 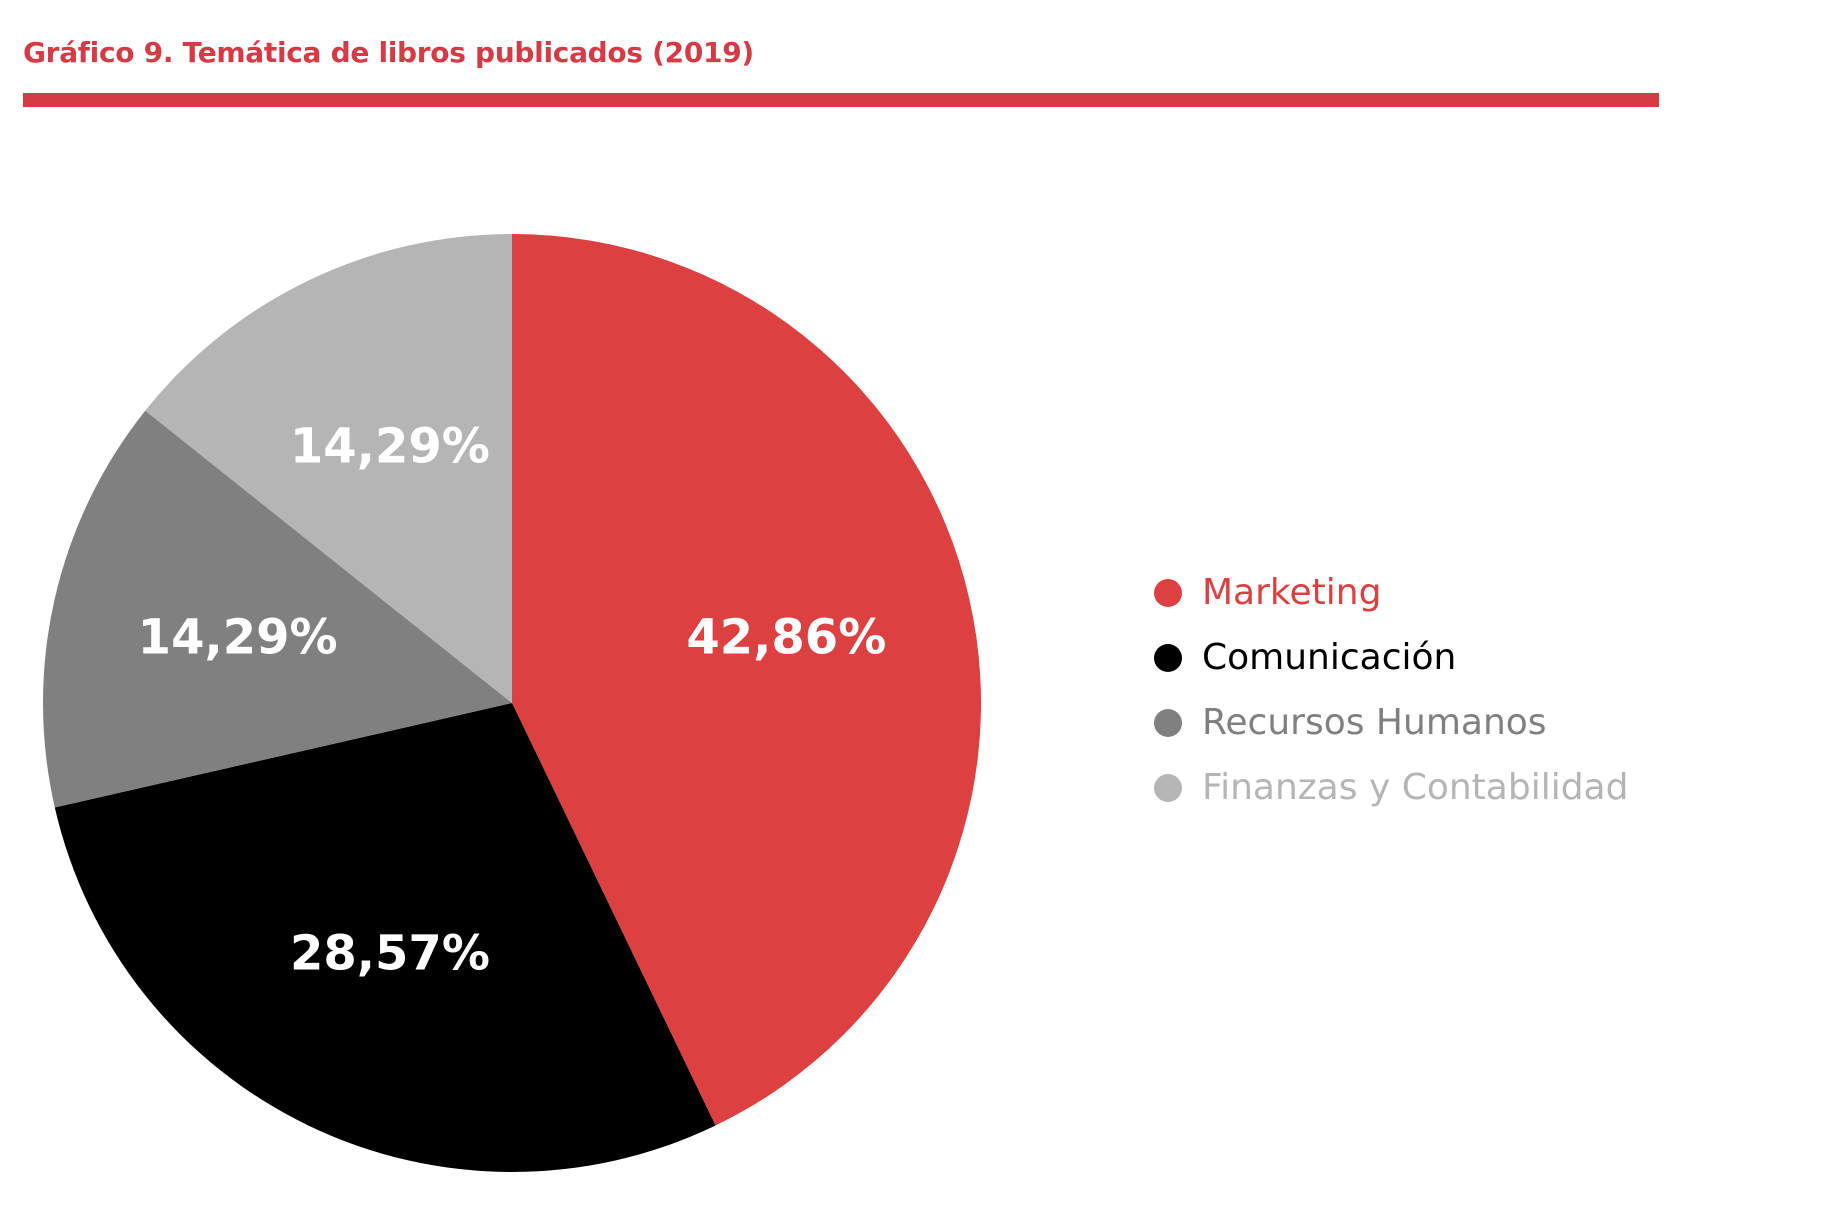 What do you see at coordinates (1391, 592) in the screenshot?
I see `legend-item: Marketing` at bounding box center [1391, 592].